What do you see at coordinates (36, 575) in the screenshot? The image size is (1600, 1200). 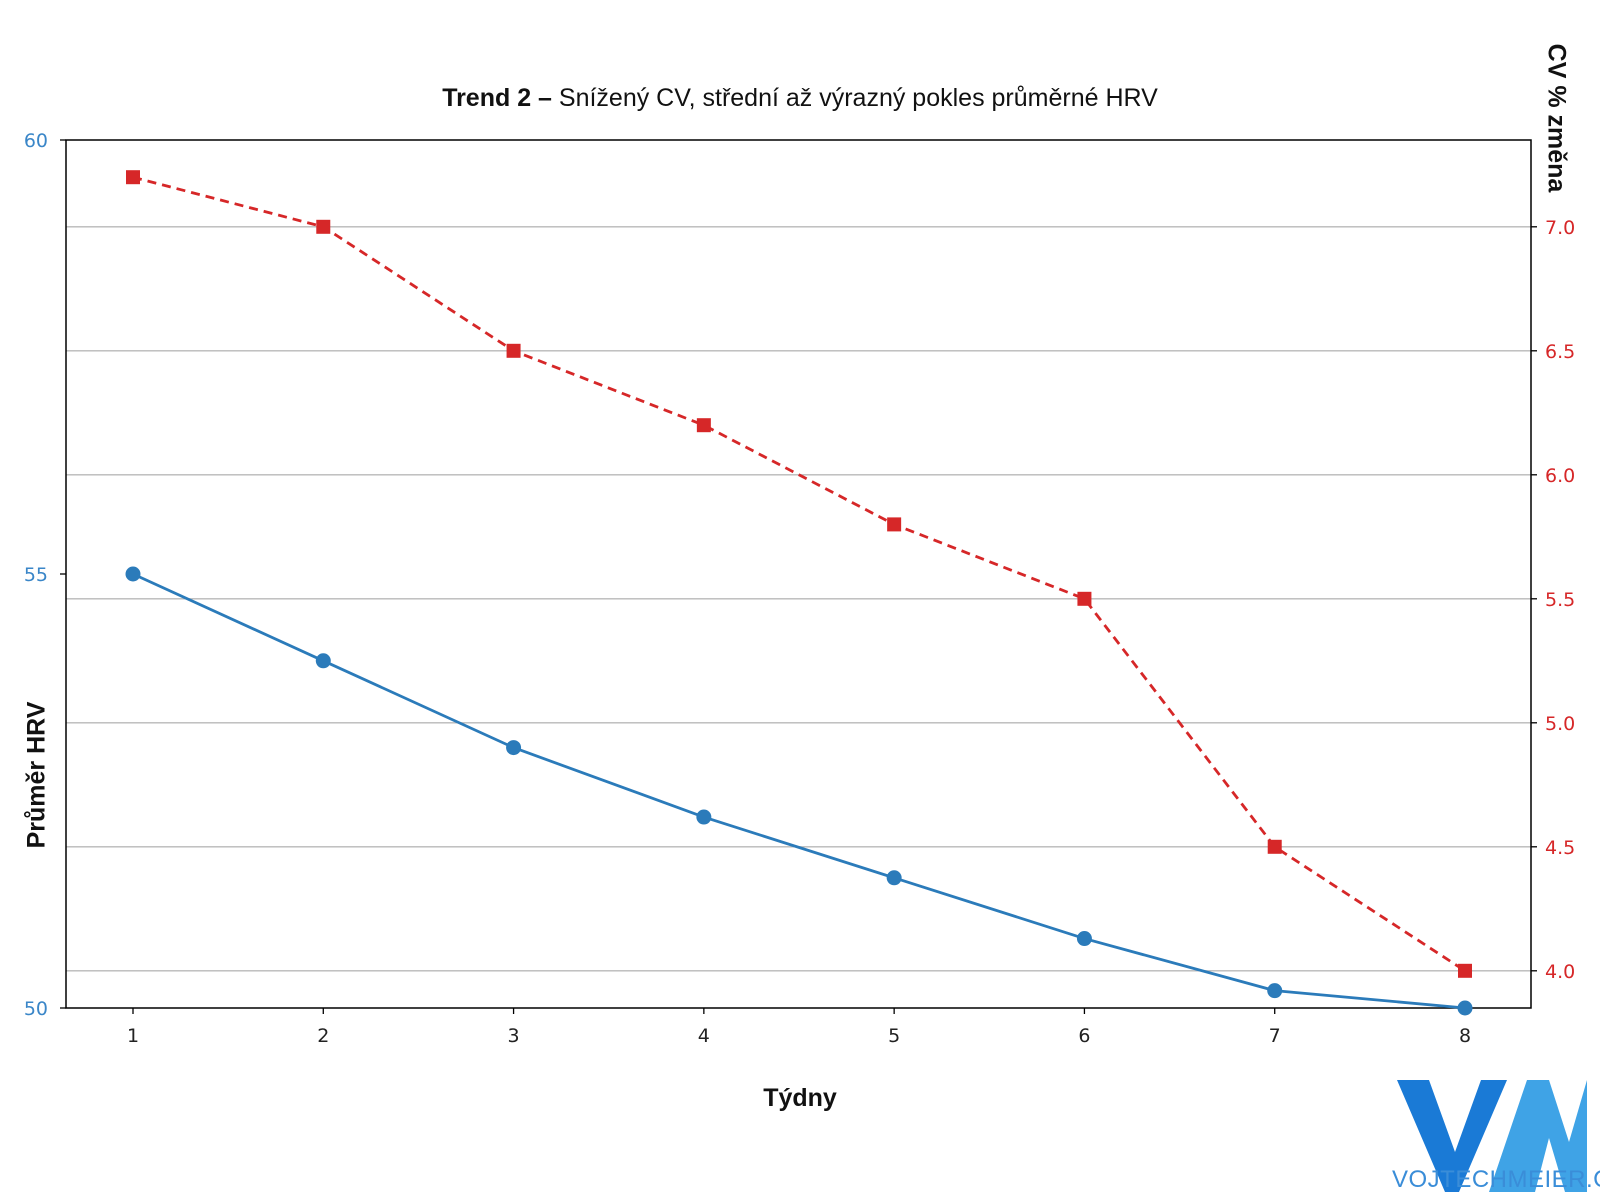 I see `left-y-tick-label: 55` at bounding box center [36, 575].